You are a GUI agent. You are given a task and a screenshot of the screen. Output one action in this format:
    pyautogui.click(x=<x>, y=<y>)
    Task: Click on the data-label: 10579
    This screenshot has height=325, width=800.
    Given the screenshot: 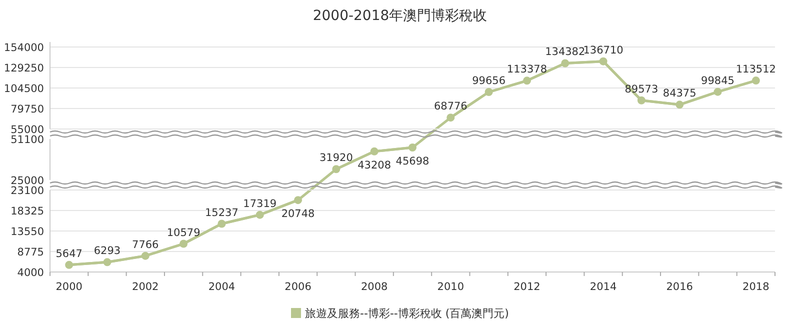 What is the action you would take?
    pyautogui.click(x=183, y=232)
    